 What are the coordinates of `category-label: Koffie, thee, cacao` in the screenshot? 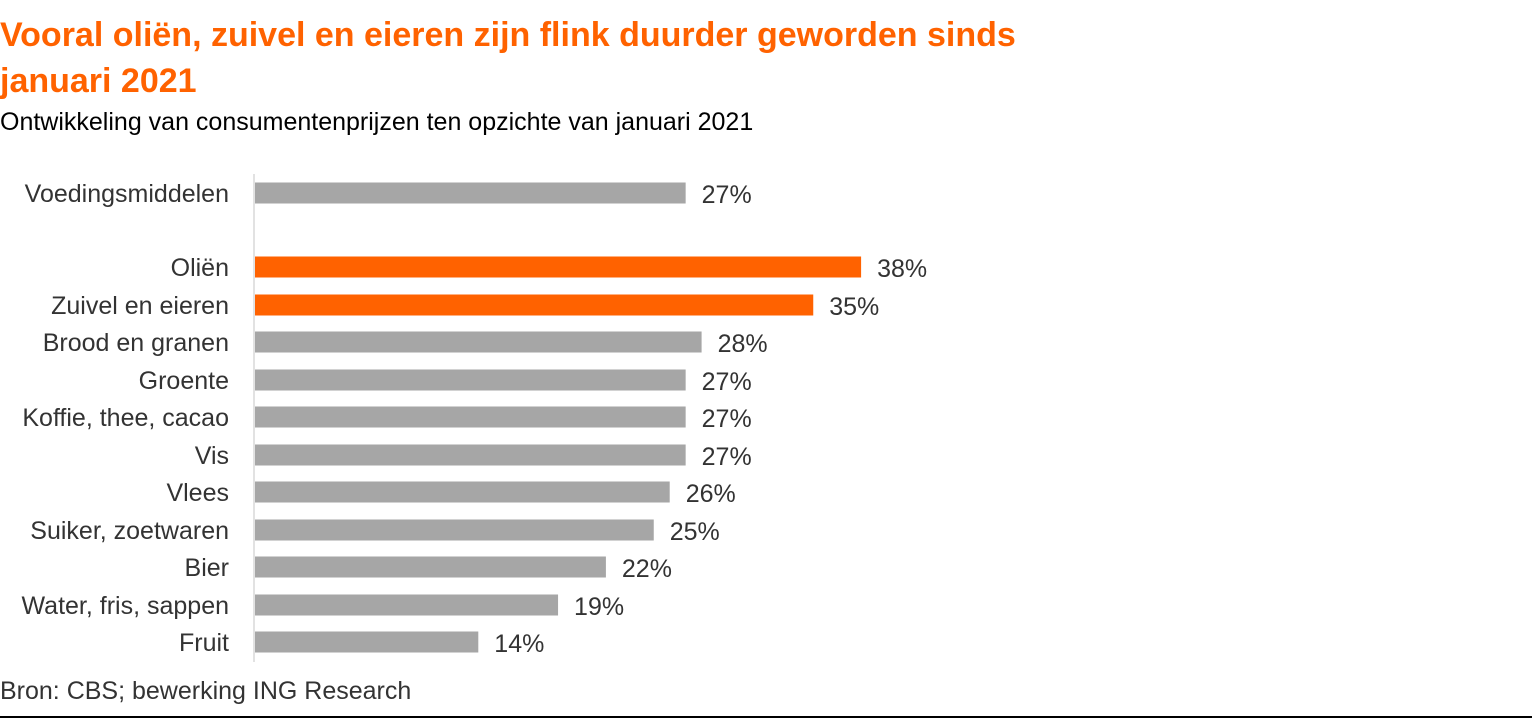 It's located at (125, 418).